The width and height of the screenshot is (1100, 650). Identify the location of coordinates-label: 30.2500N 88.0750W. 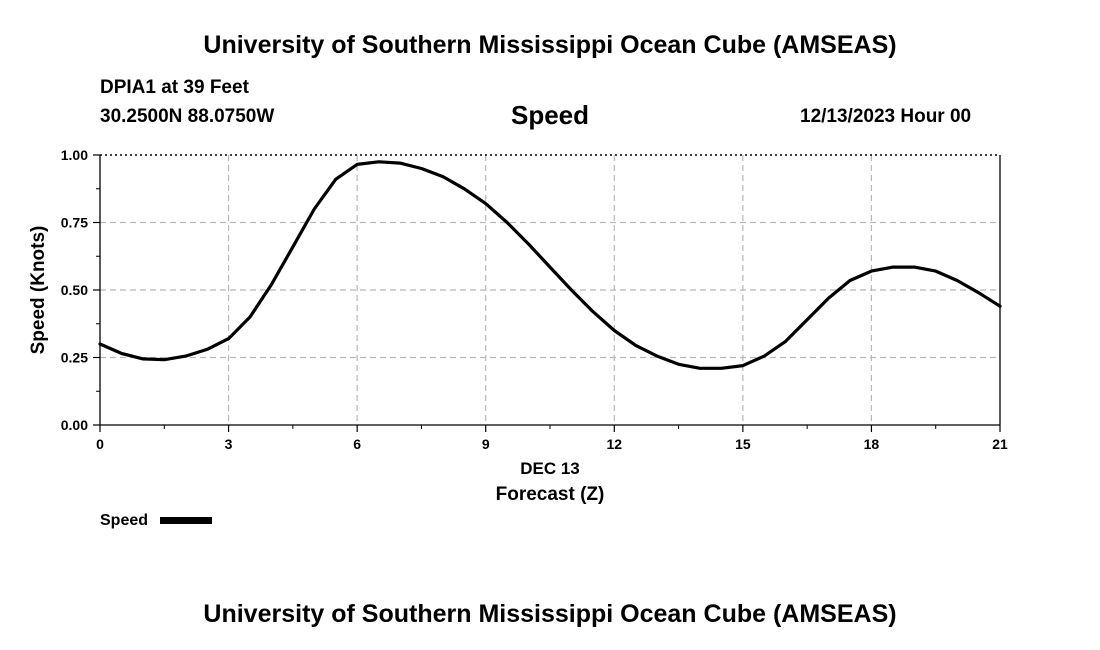
(187, 116).